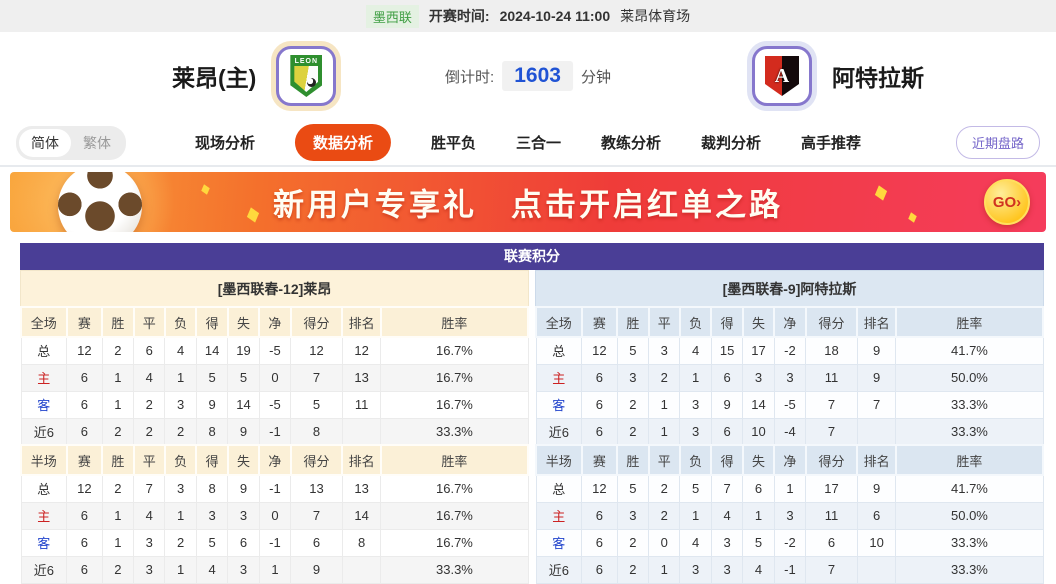 This screenshot has height=584, width=1056. Describe the element at coordinates (876, 542) in the screenshot. I see `stat-cell: 10` at that location.